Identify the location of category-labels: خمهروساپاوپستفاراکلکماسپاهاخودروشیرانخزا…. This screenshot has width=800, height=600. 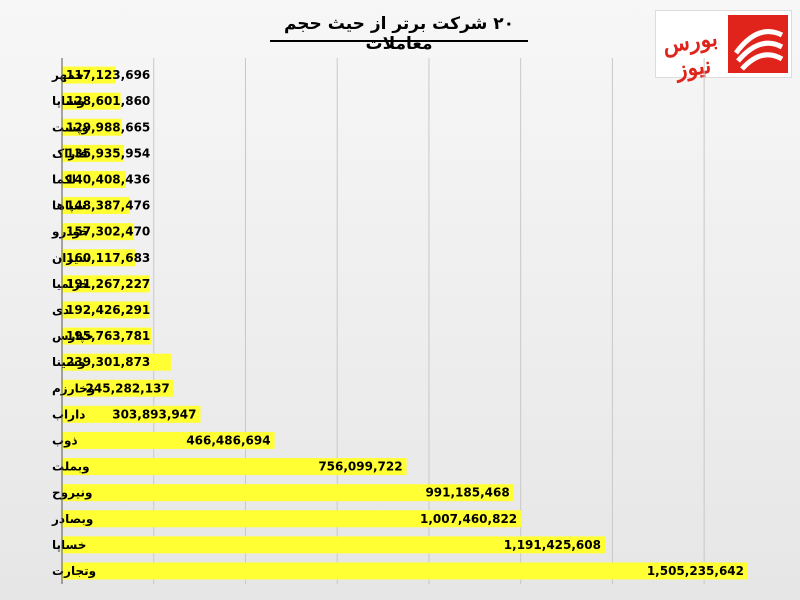
(73, 323).